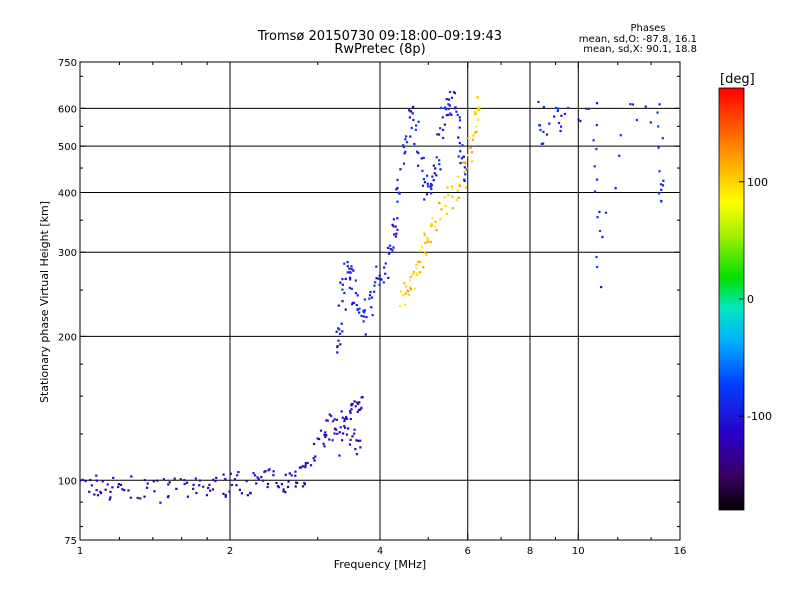  Describe the element at coordinates (737, 79) in the screenshot. I see `colorbar-label: [deg]` at that location.